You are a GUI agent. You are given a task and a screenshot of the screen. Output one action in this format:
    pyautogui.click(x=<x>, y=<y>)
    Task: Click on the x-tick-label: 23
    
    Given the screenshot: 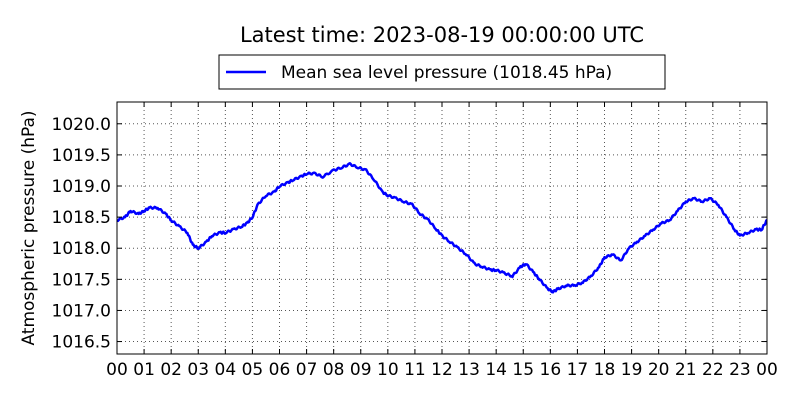 What is the action you would take?
    pyautogui.click(x=740, y=370)
    